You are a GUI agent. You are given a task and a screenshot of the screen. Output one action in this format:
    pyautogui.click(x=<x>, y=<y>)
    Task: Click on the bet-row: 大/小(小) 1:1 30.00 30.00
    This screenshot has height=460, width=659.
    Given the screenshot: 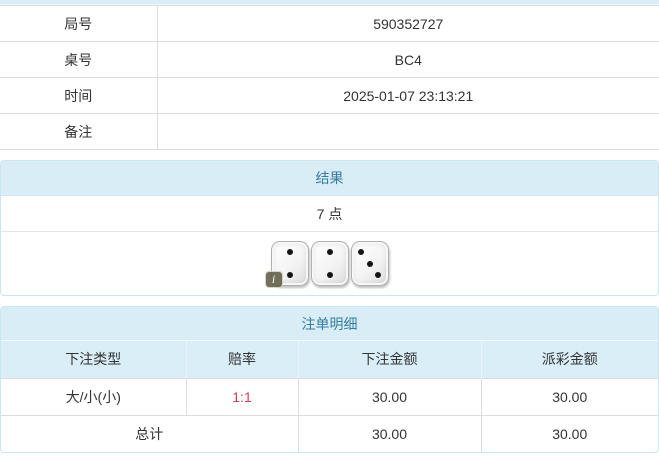 What is the action you would take?
    pyautogui.click(x=329, y=396)
    